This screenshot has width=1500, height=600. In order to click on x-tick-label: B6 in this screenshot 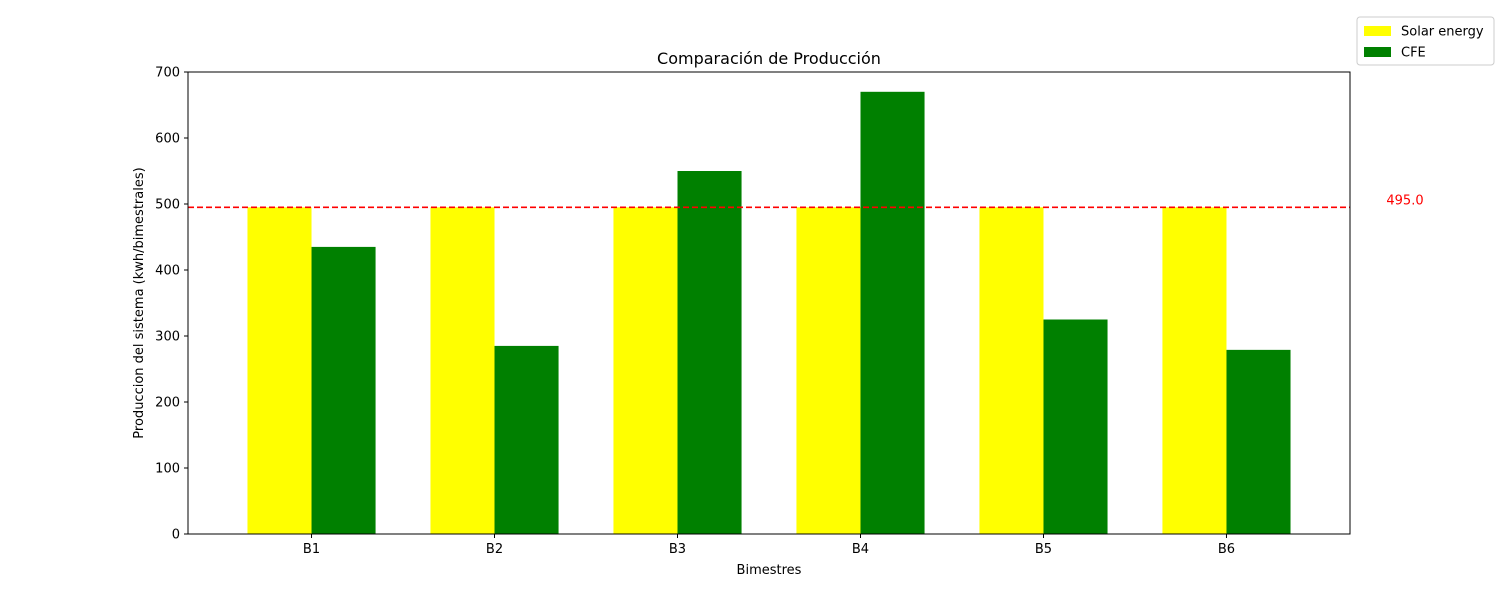, I will do `click(1226, 549)`.